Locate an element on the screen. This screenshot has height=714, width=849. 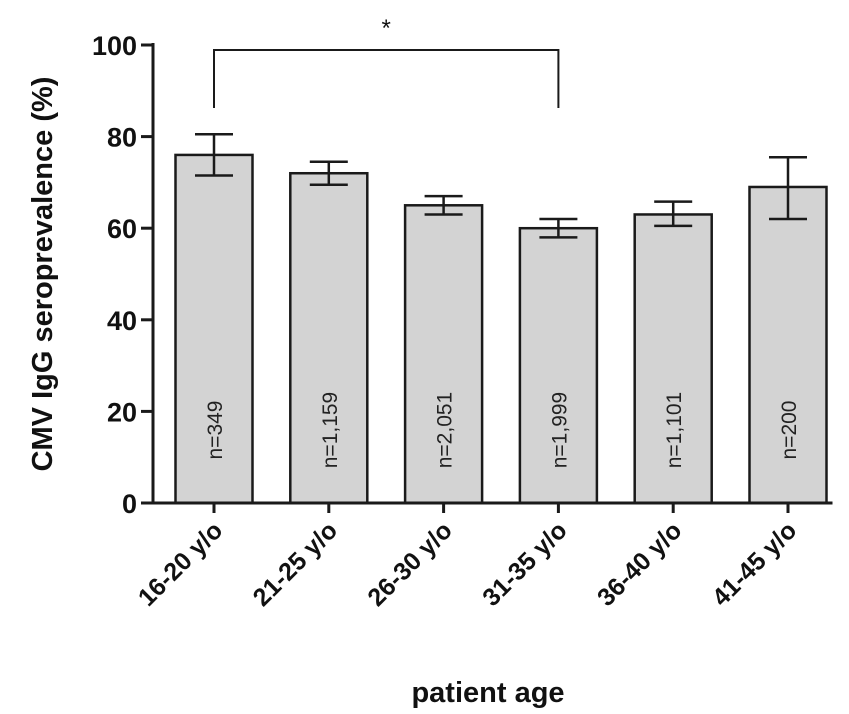
y-tick-label-0: 0 is located at coordinates (129, 504).